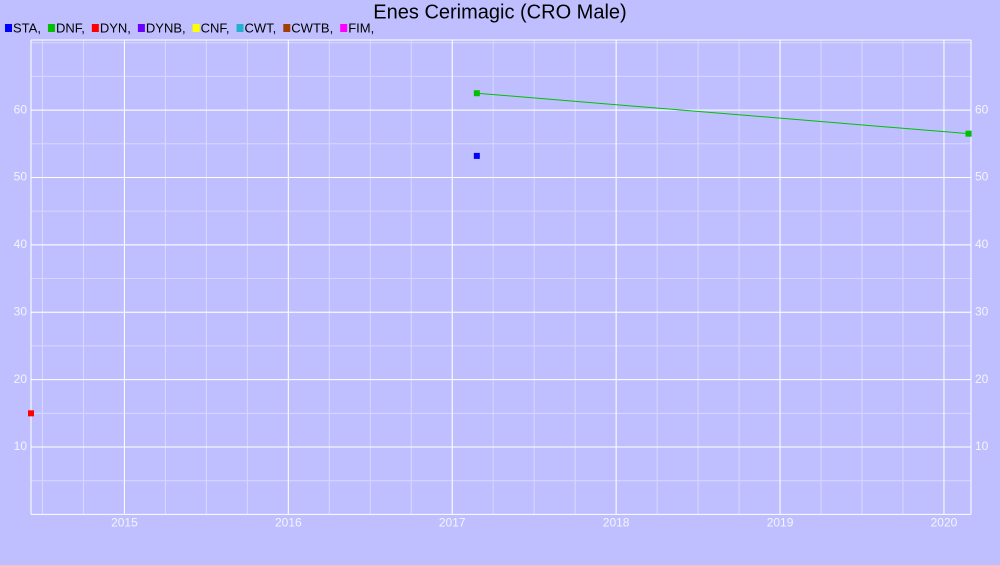 The image size is (1000, 565). I want to click on y2-tick-label: 20, so click(982, 379).